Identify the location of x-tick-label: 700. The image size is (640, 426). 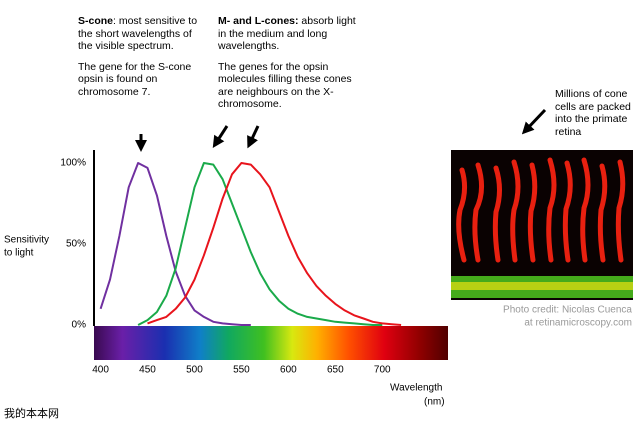
(382, 370).